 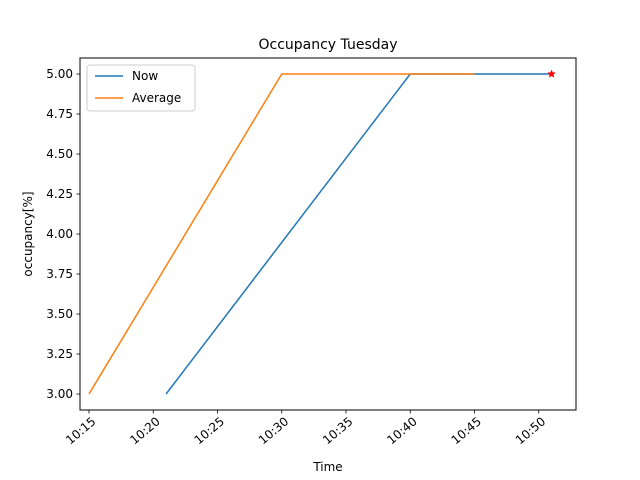 I want to click on chart-title: Occupancy Tuesday, so click(x=327, y=45).